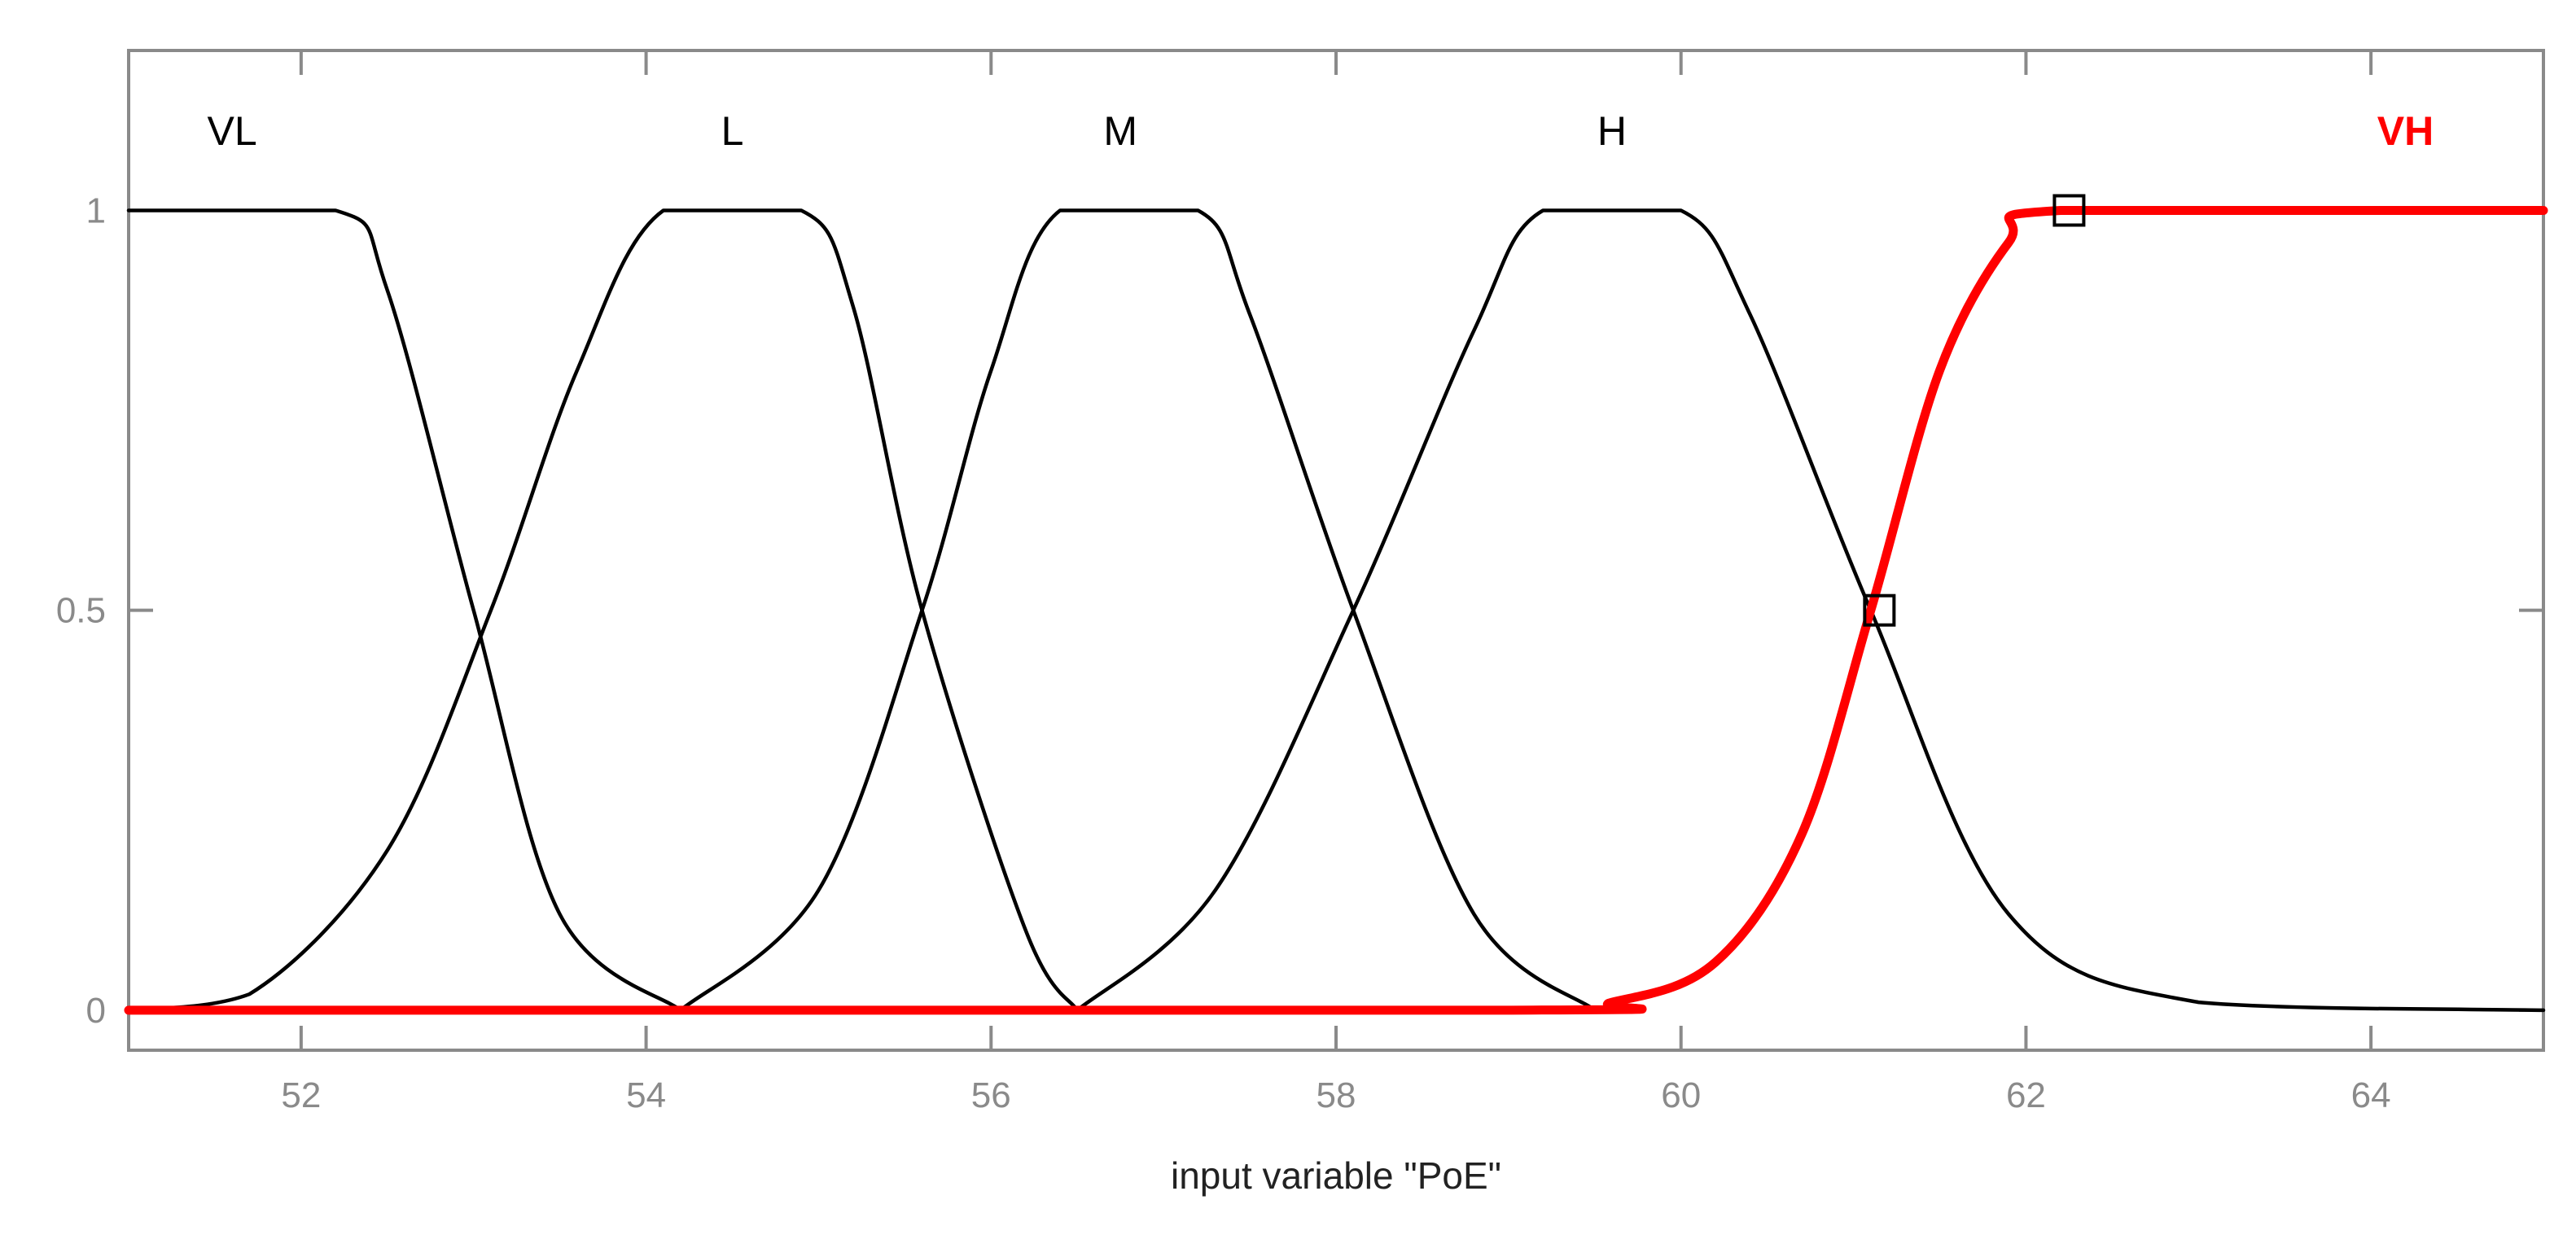  I want to click on x-tick-label: 54, so click(646, 1095).